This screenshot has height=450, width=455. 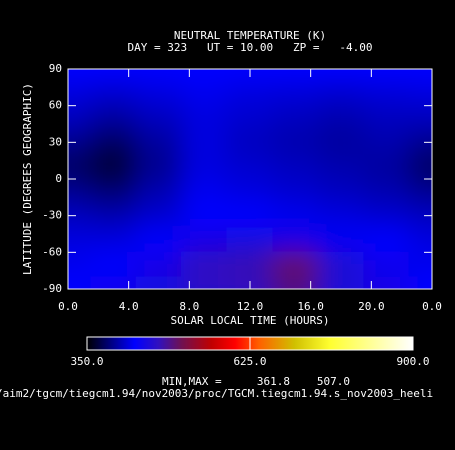 I want to click on max-value: 507.0, so click(x=333, y=381).